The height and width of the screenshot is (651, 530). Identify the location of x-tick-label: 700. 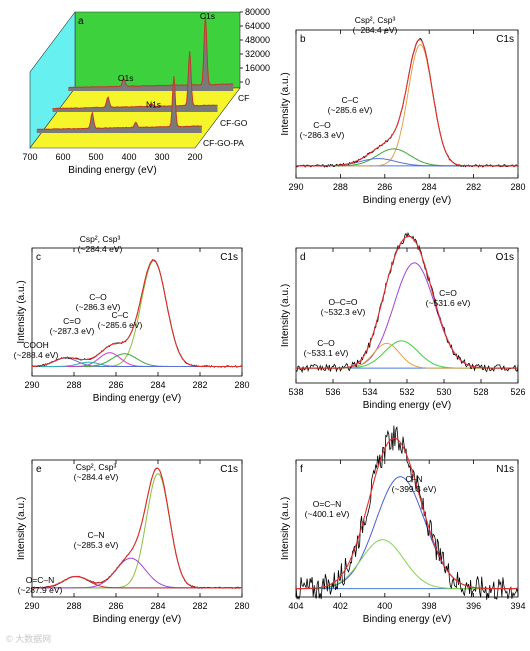
(29, 157).